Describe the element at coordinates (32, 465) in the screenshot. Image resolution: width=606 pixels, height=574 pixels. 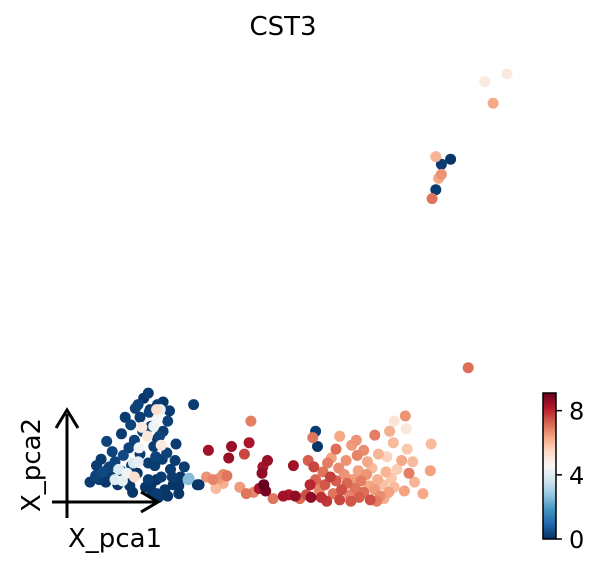
I see `y-axis-label: X_pca2` at that location.